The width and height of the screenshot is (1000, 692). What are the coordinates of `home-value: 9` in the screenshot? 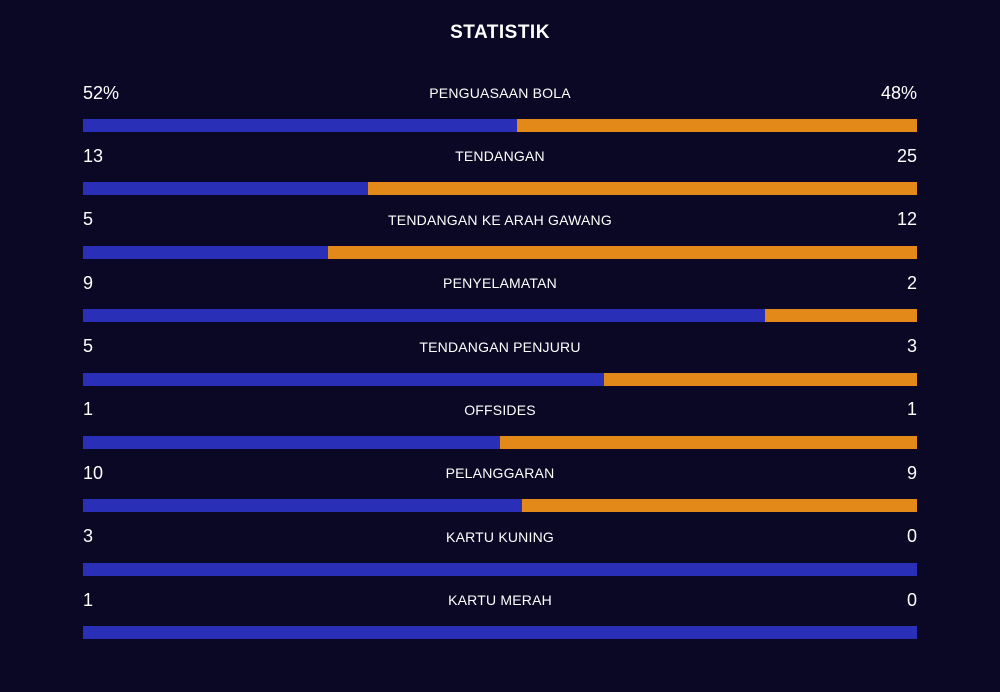 It's located at (88, 282).